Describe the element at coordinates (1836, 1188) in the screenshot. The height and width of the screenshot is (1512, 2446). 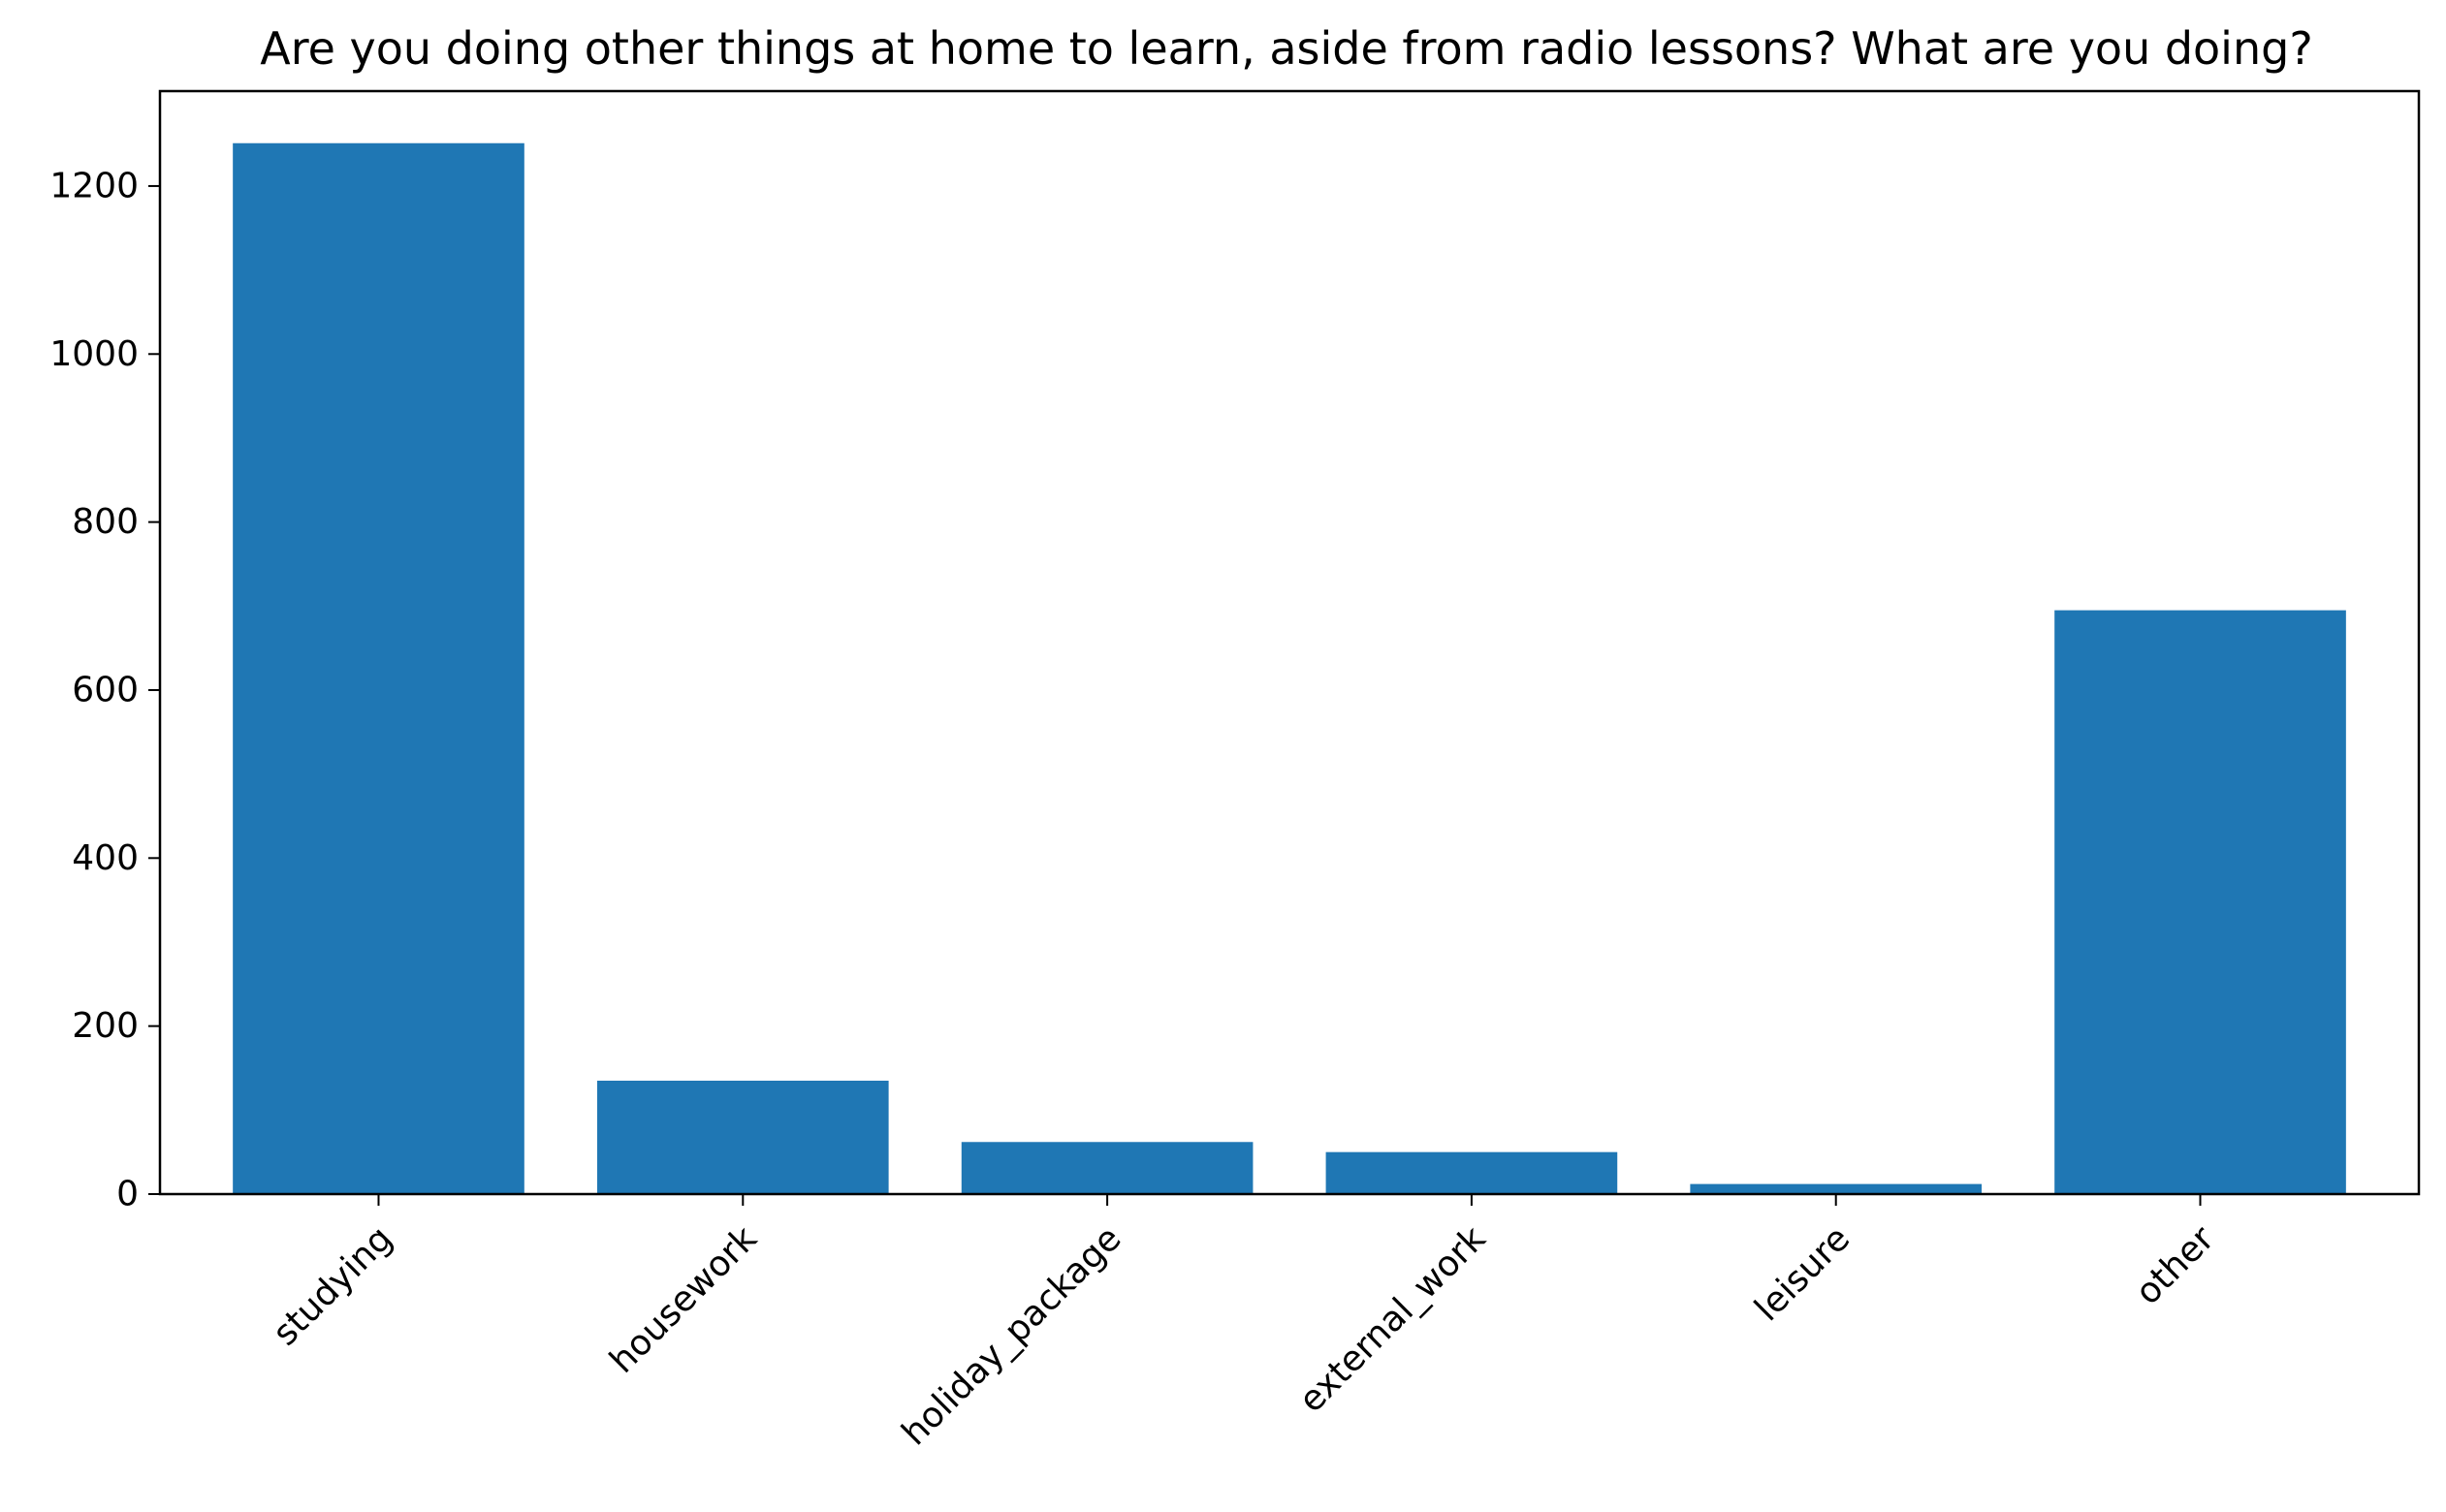
I see `bar-leisure` at that location.